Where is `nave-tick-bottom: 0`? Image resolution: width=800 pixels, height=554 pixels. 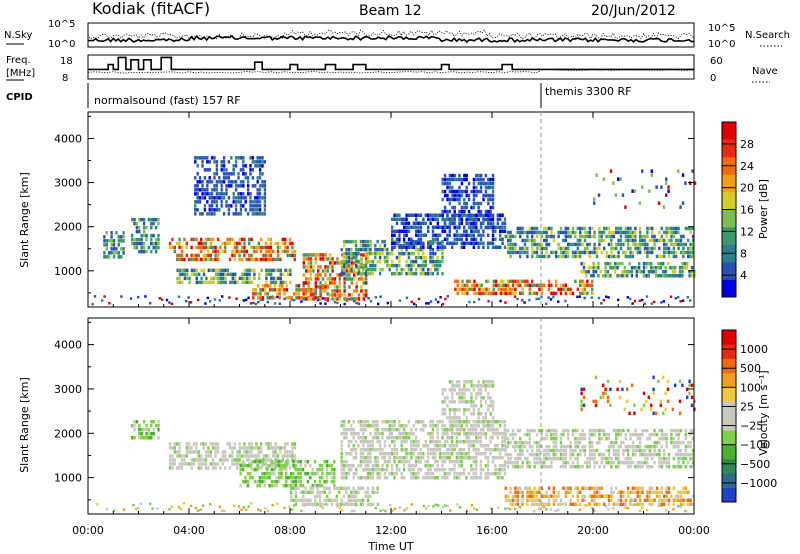 nave-tick-bottom: 0 is located at coordinates (713, 78).